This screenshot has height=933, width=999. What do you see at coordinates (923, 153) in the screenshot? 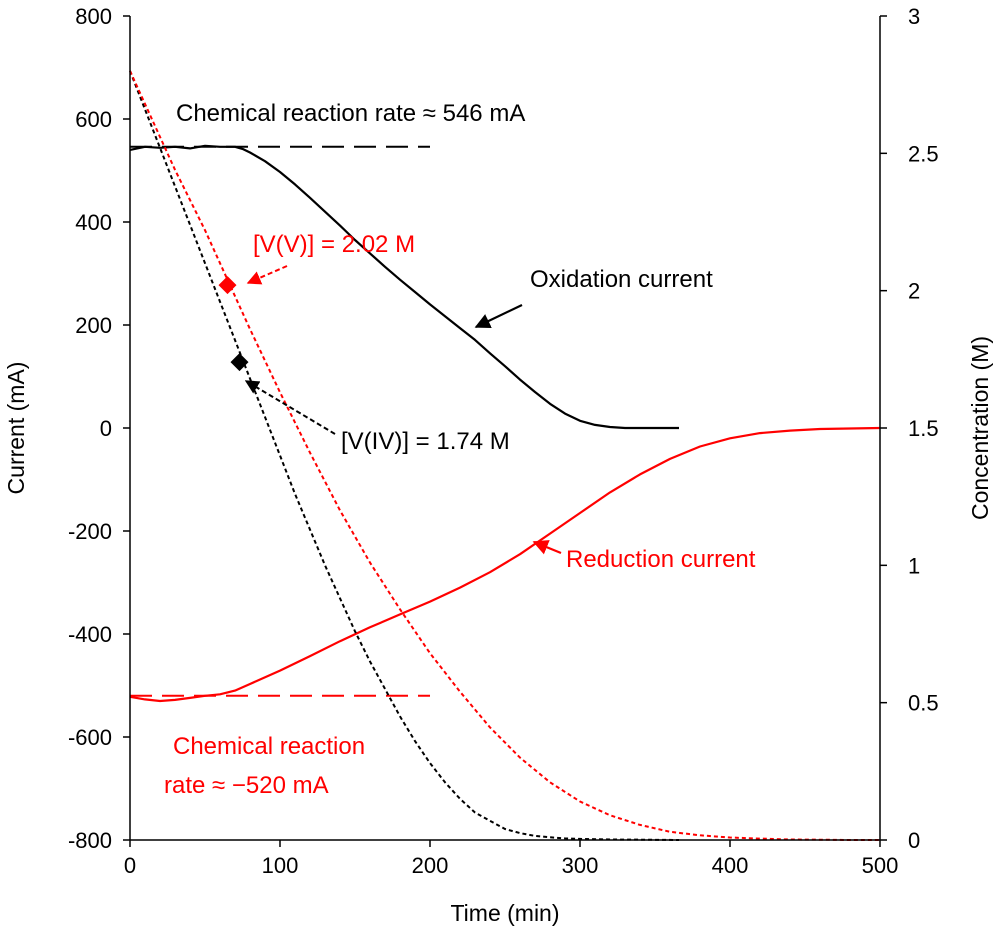
I see `y2-tick-label: 2.5` at bounding box center [923, 153].